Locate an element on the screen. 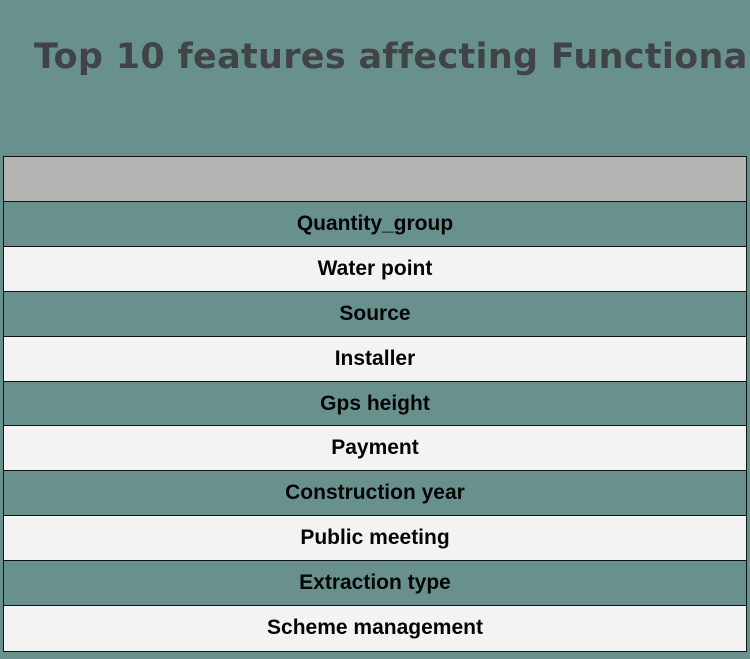  table-row: Source is located at coordinates (375, 314).